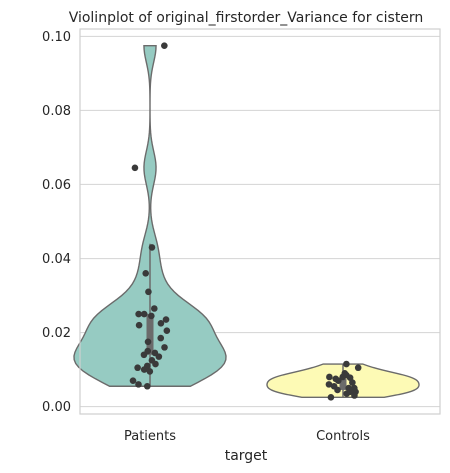  What do you see at coordinates (246, 456) in the screenshot?
I see `x-axis-title: target` at bounding box center [246, 456].